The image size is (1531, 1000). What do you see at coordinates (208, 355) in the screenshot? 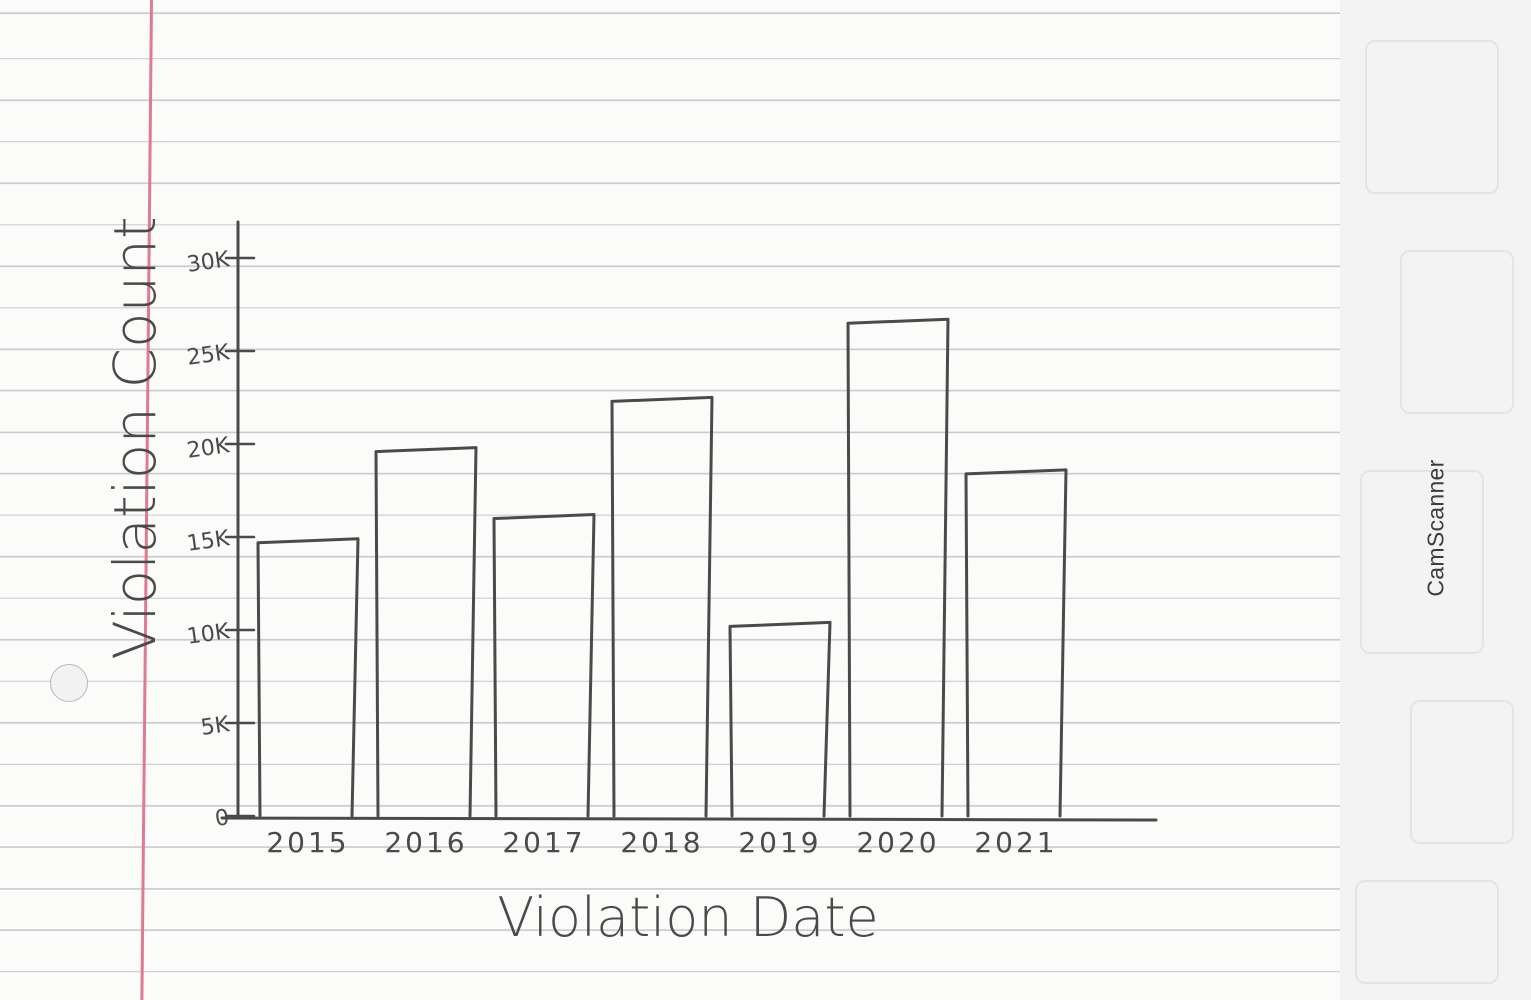
I see `y-tick-label: 25K` at bounding box center [208, 355].